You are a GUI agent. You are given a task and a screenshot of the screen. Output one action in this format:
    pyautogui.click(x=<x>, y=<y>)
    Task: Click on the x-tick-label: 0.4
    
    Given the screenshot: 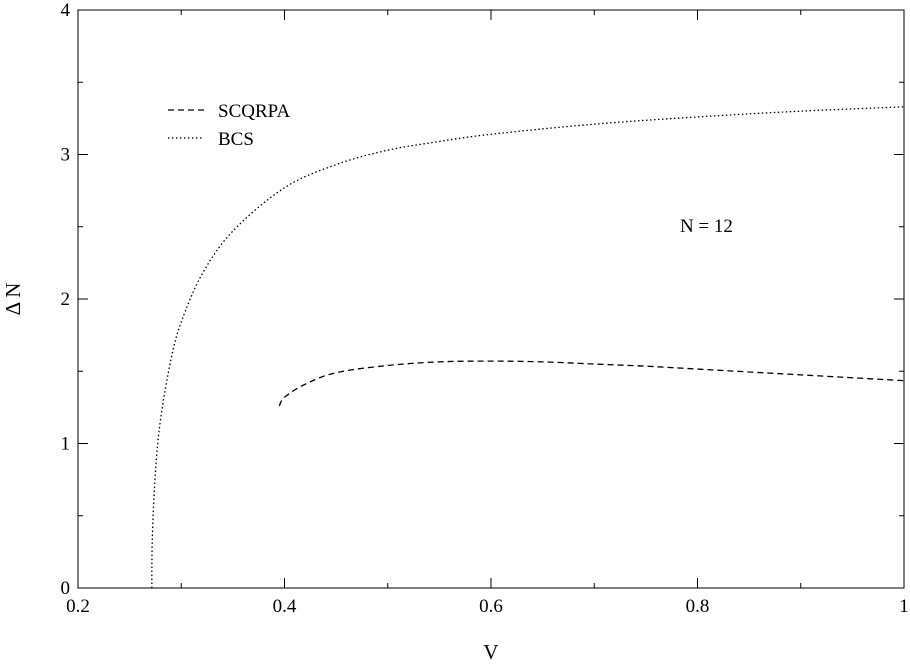 What is the action you would take?
    pyautogui.click(x=285, y=606)
    